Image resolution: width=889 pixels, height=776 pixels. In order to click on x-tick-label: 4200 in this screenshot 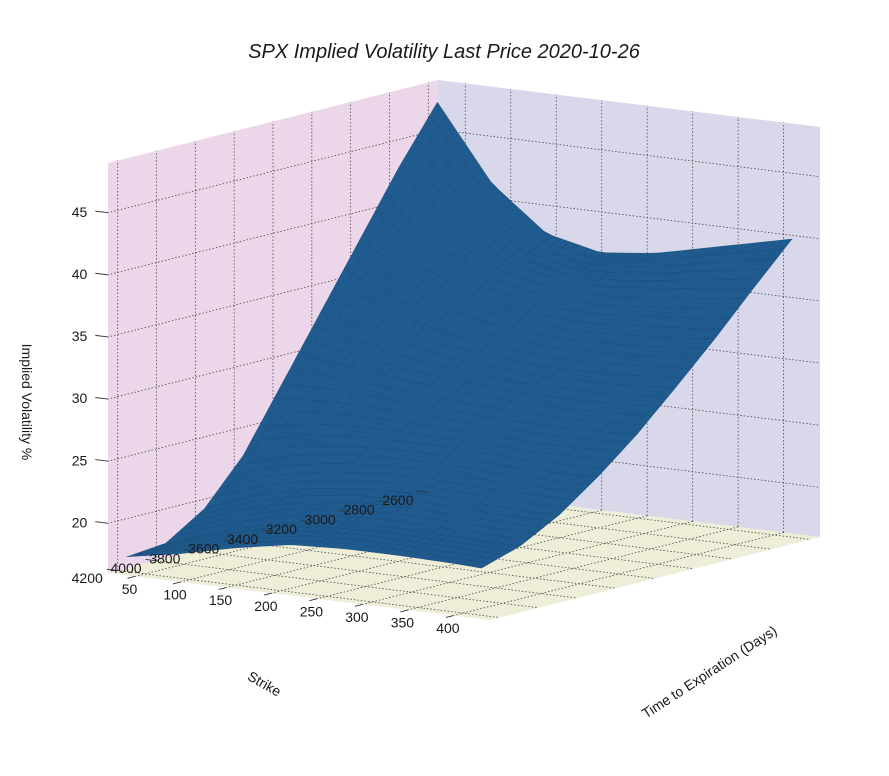, I will do `click(87, 578)`.